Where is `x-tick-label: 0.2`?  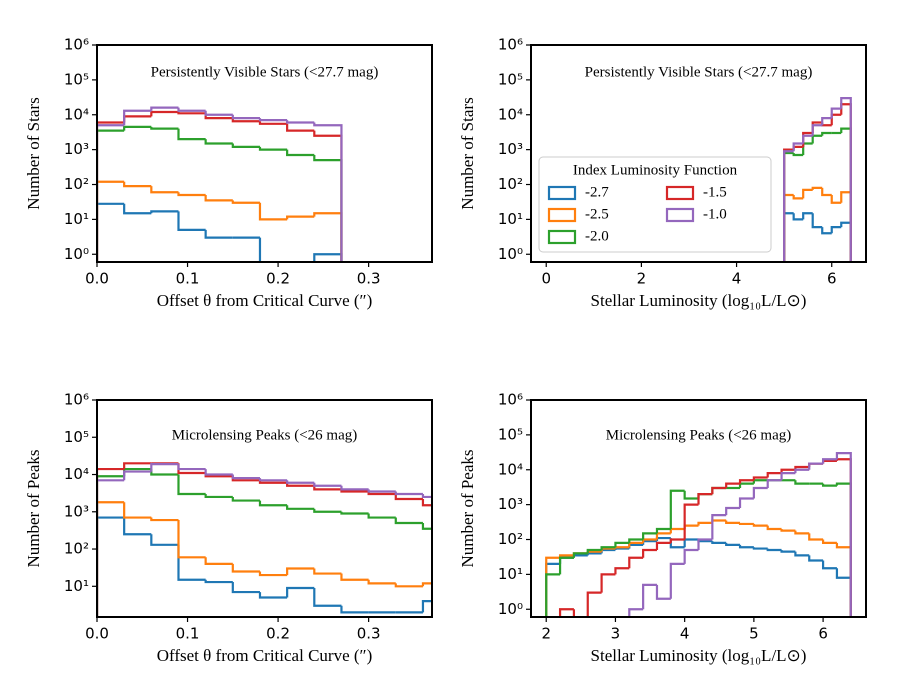 x-tick-label: 0.2 is located at coordinates (278, 279).